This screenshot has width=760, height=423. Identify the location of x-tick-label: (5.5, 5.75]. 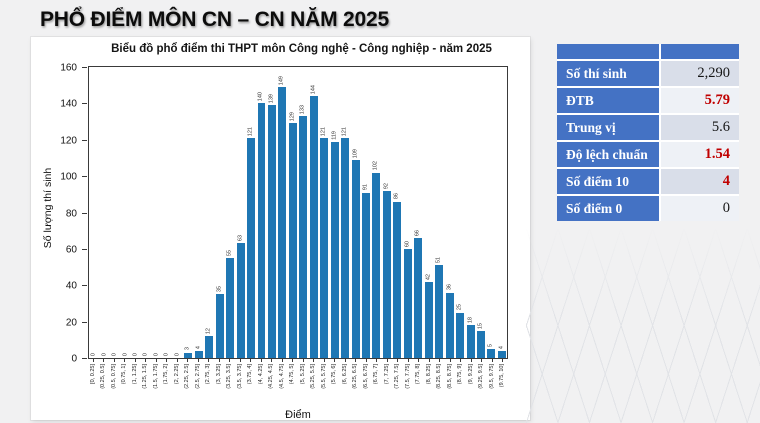
(323, 376).